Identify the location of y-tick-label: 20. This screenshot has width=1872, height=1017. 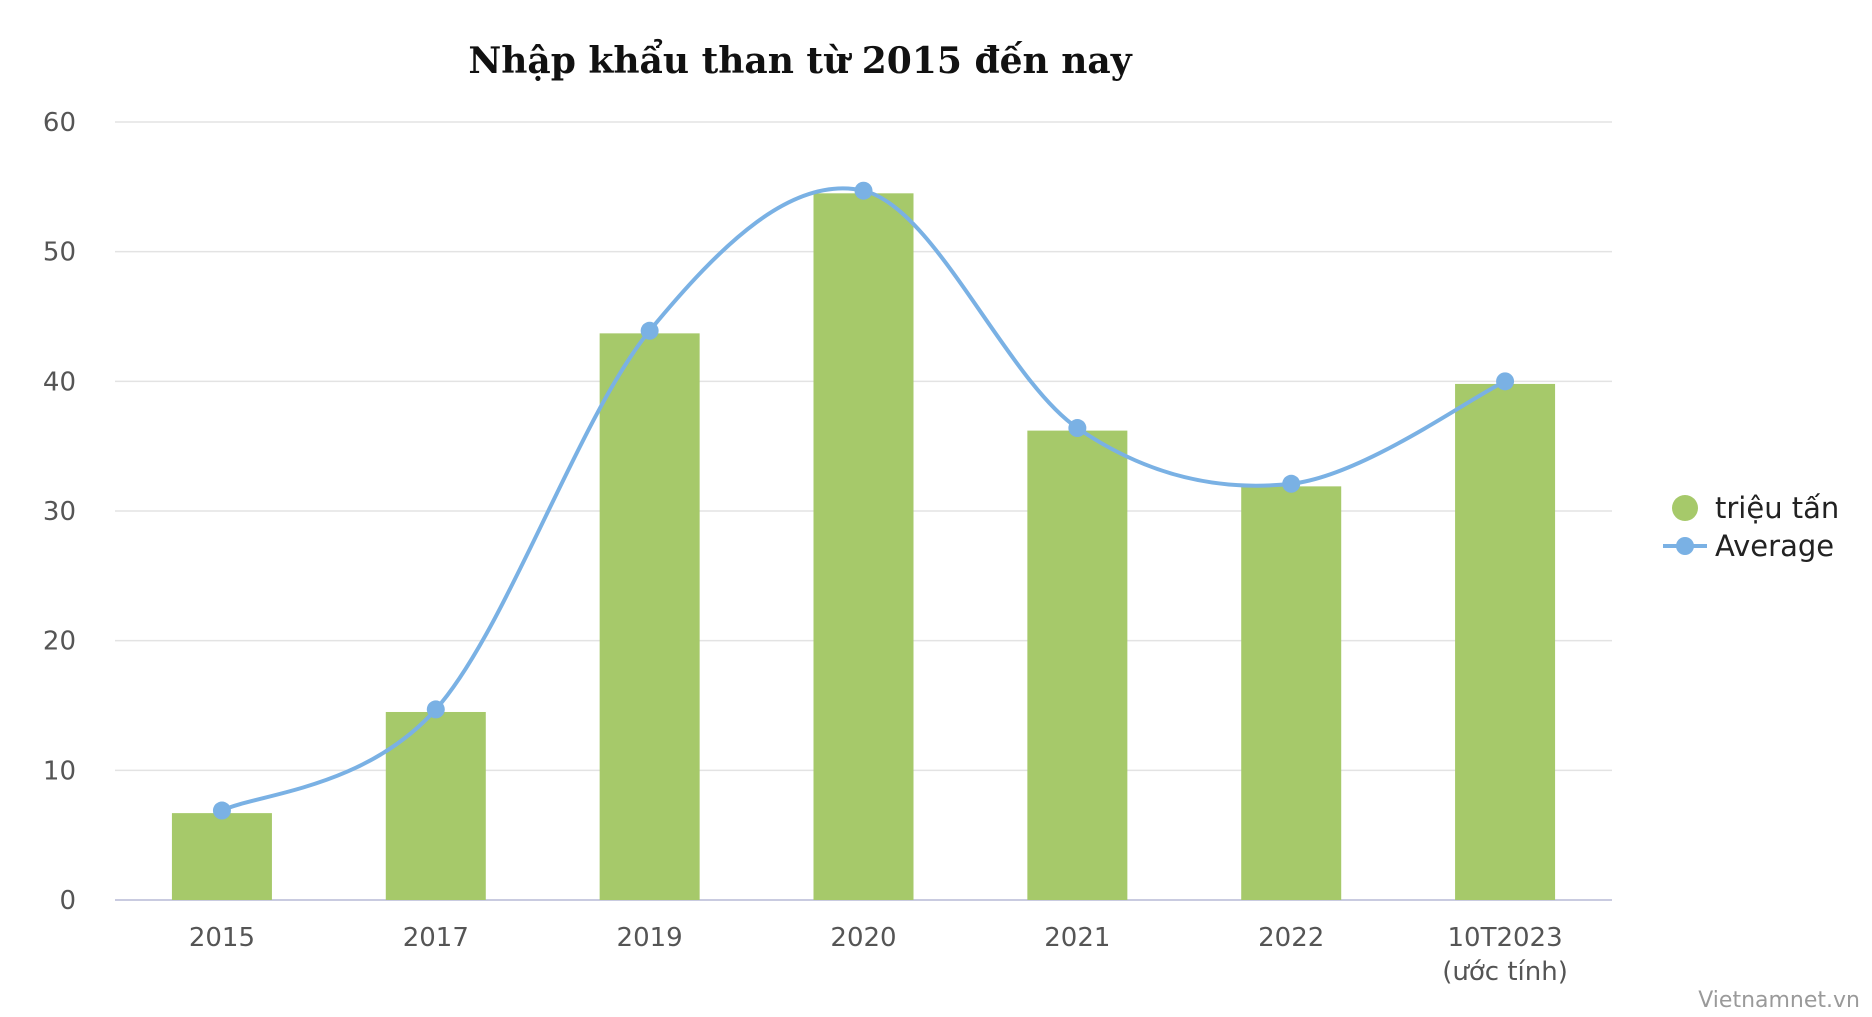
(59, 642).